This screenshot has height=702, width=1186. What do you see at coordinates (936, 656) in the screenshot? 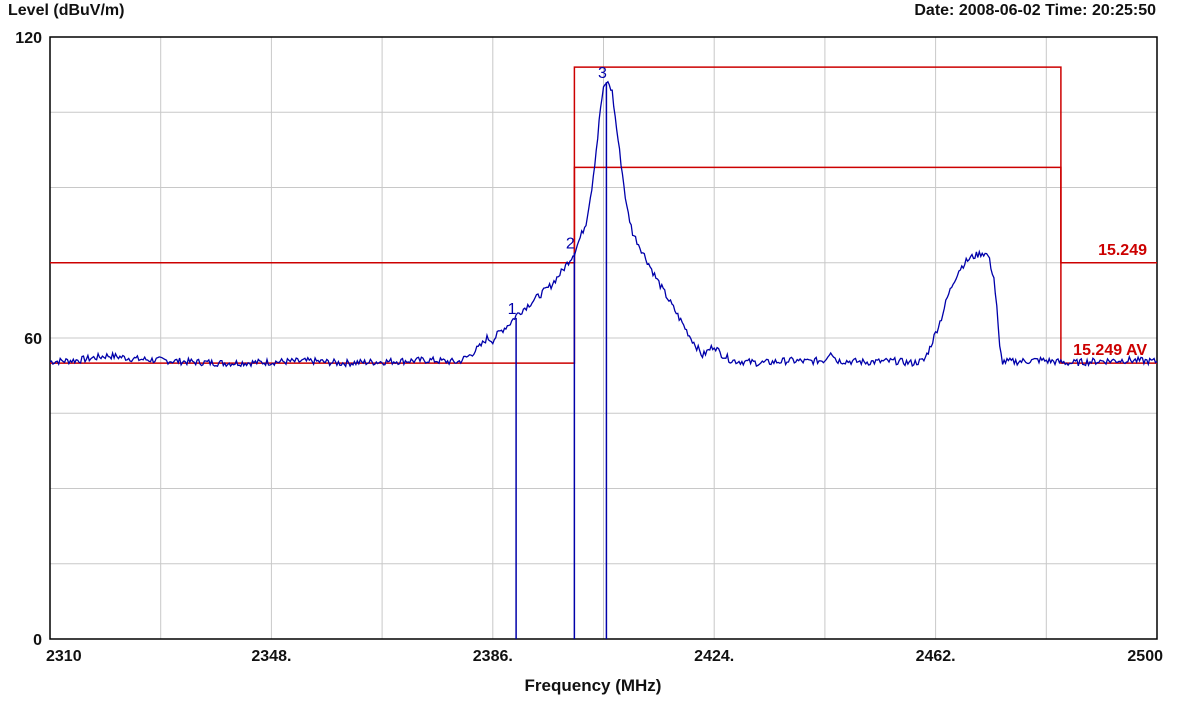
I see `x-tick-label: 2462.` at bounding box center [936, 656].